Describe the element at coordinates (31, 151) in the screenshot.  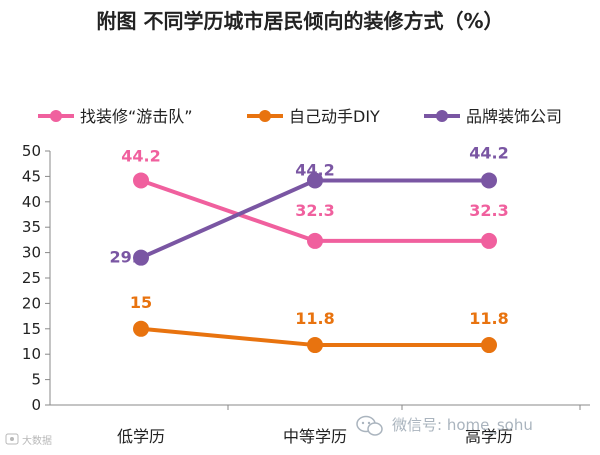
I see `y-tick-label: 50` at that location.